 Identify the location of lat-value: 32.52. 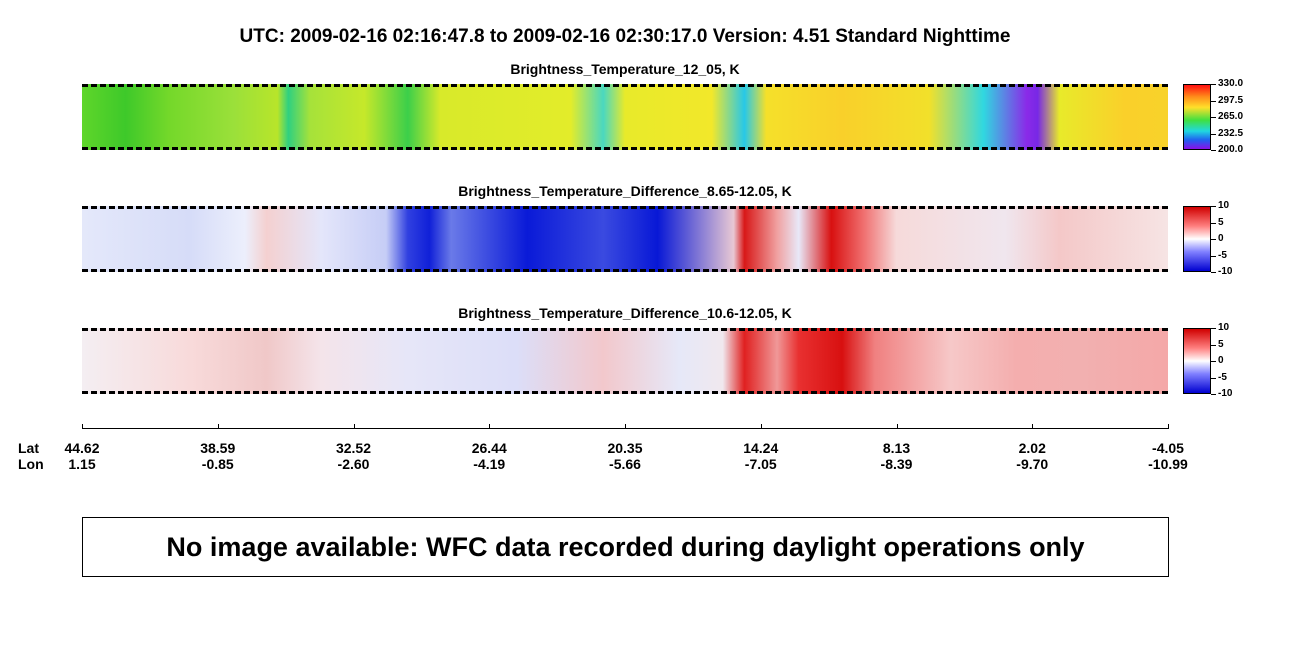
(353, 448).